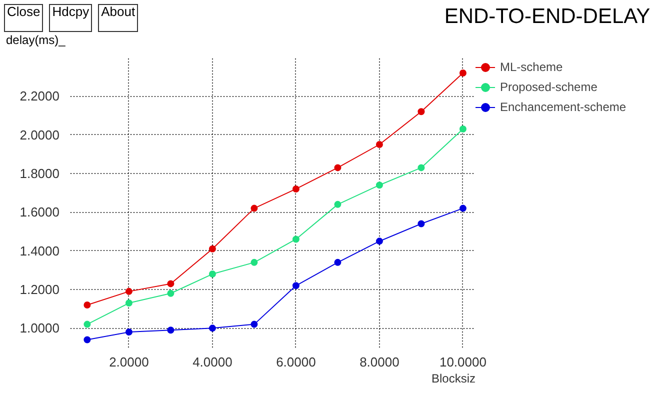  Describe the element at coordinates (40, 174) in the screenshot. I see `y-tick-label: 1.8000` at that location.